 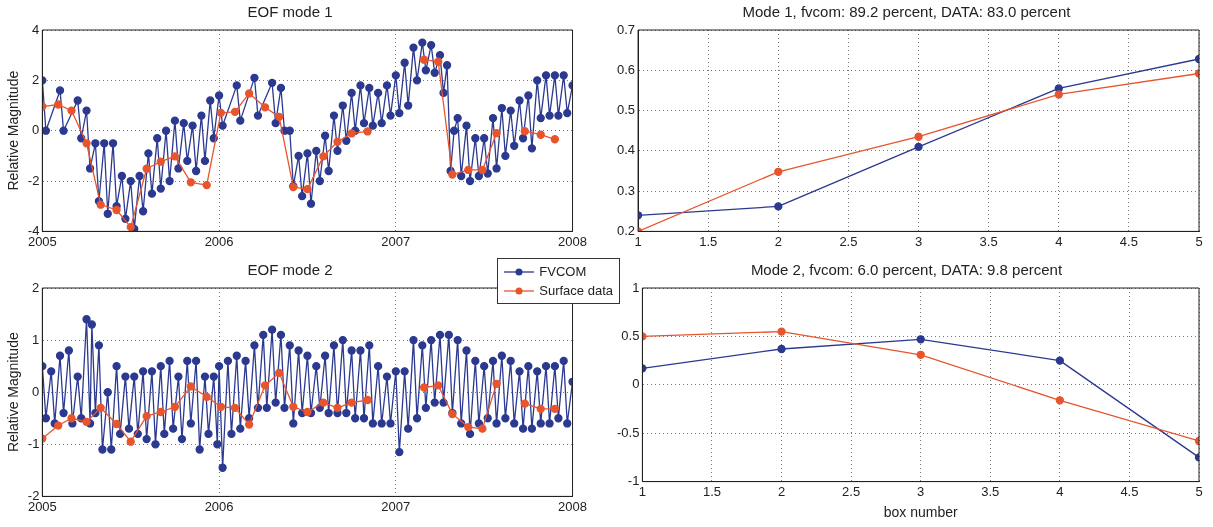 What do you see at coordinates (626, 29) in the screenshot?
I see `y-tick-label: 0.7` at bounding box center [626, 29].